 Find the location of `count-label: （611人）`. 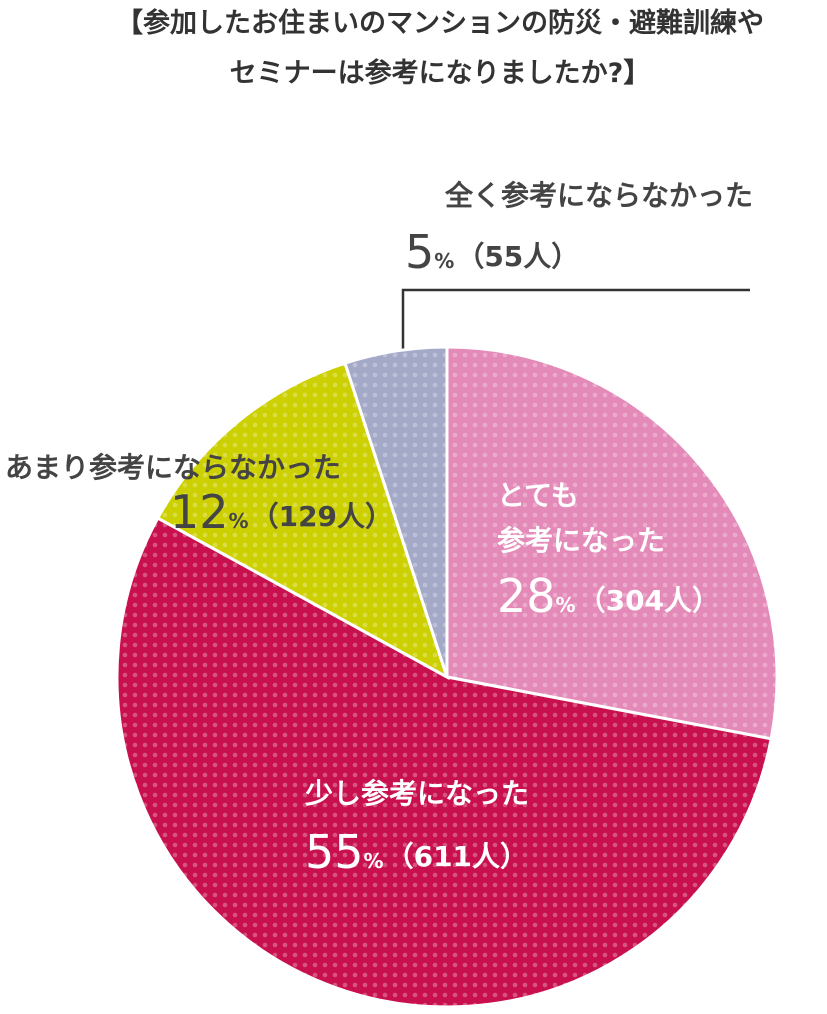

count-label: （611人） is located at coordinates (457, 856).